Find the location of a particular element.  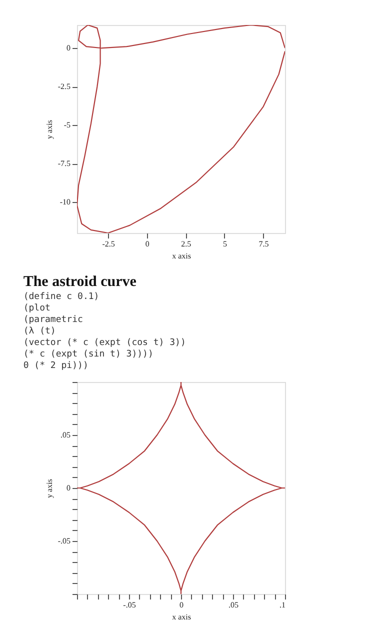

y-tick-label: -5 is located at coordinates (67, 125).